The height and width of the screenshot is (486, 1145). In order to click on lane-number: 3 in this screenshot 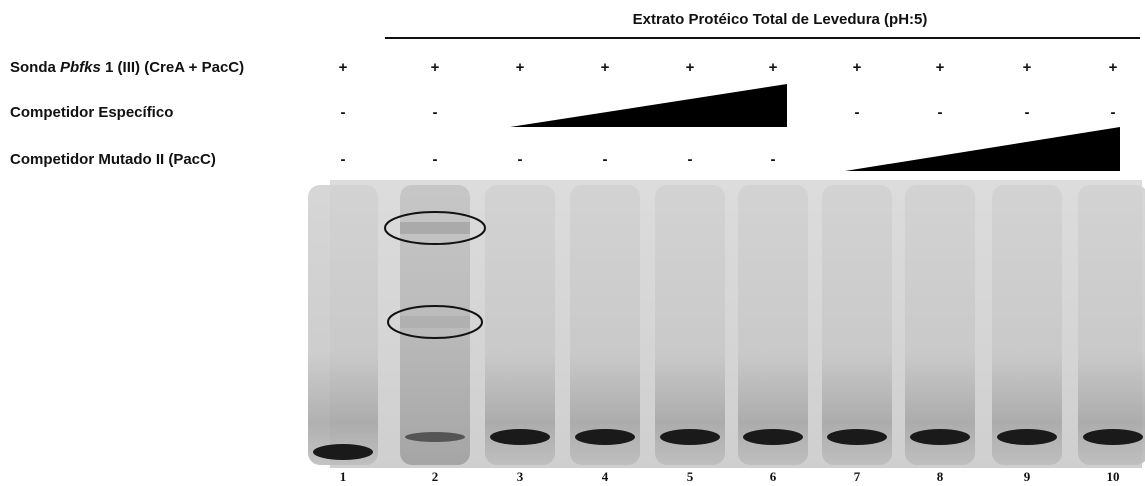, I will do `click(520, 476)`.